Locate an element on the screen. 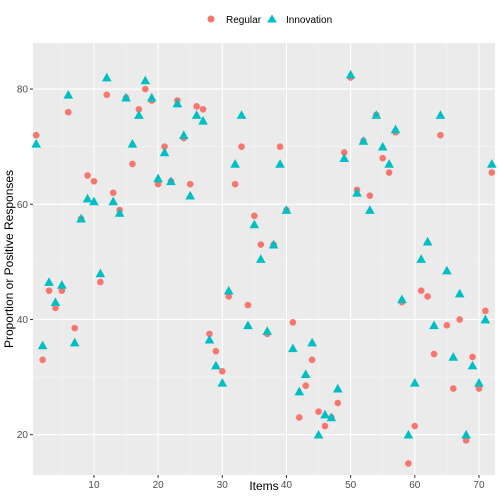  legend-key-regular is located at coordinates (211, 19).